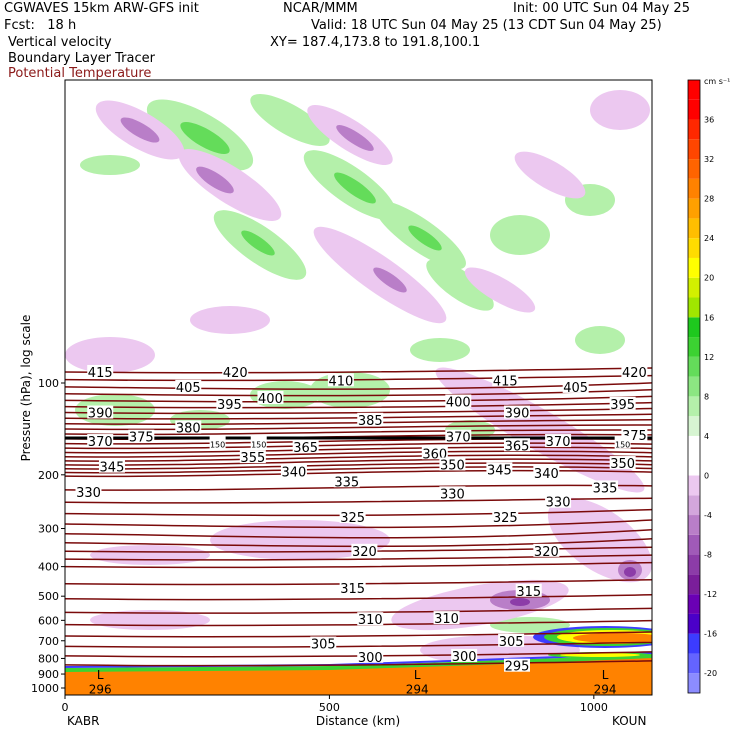 Image resolution: width=740 pixels, height=740 pixels. What do you see at coordinates (352, 589) in the screenshot?
I see `isentrope-label: 315` at bounding box center [352, 589].